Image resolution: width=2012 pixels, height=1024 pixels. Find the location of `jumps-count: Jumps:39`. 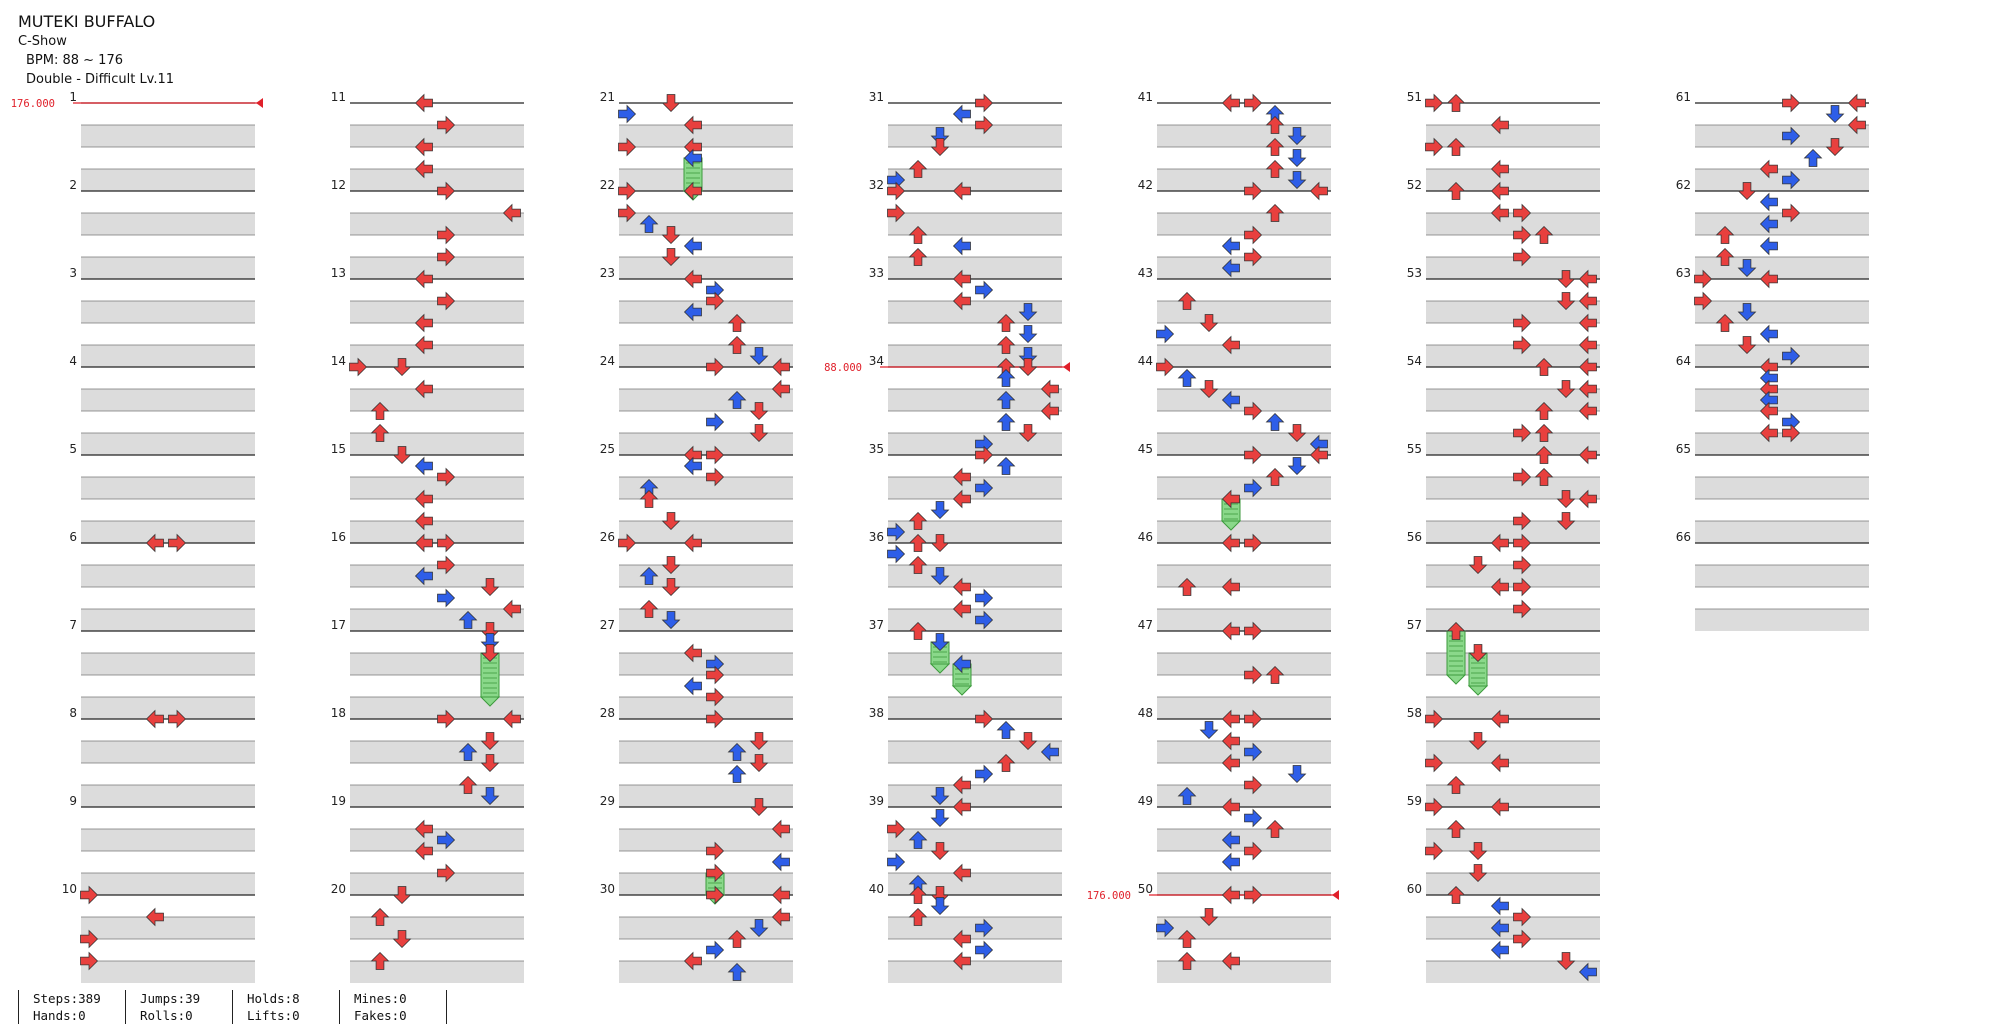

jumps-count: Jumps:39 is located at coordinates (170, 998).